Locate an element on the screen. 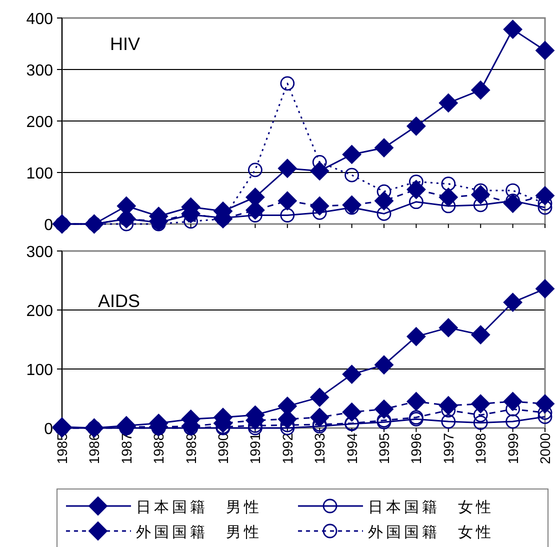  x-tick-label: 1996 is located at coordinates (416, 448).